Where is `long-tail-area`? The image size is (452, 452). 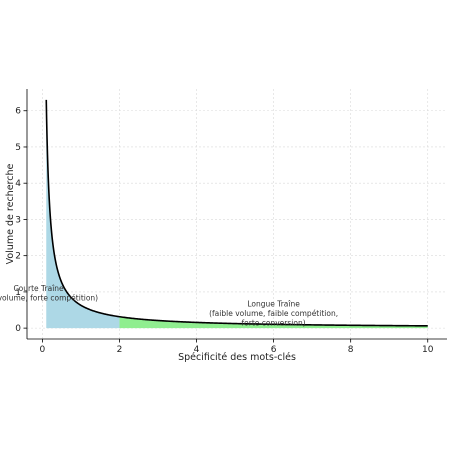
long-tail-area is located at coordinates (273, 322).